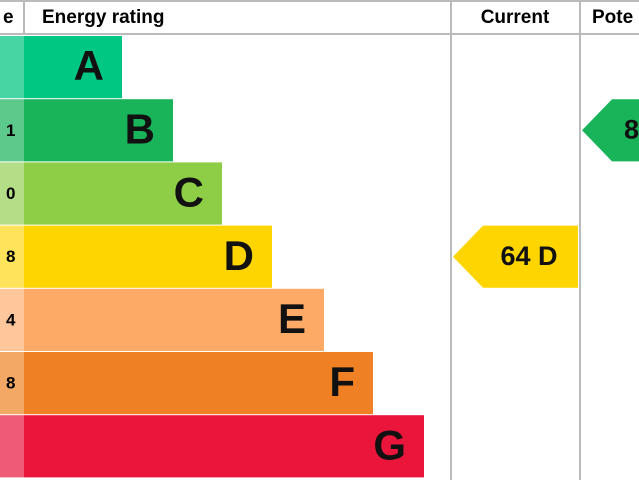  What do you see at coordinates (8, 17) in the screenshot?
I see `score-header: e` at bounding box center [8, 17].